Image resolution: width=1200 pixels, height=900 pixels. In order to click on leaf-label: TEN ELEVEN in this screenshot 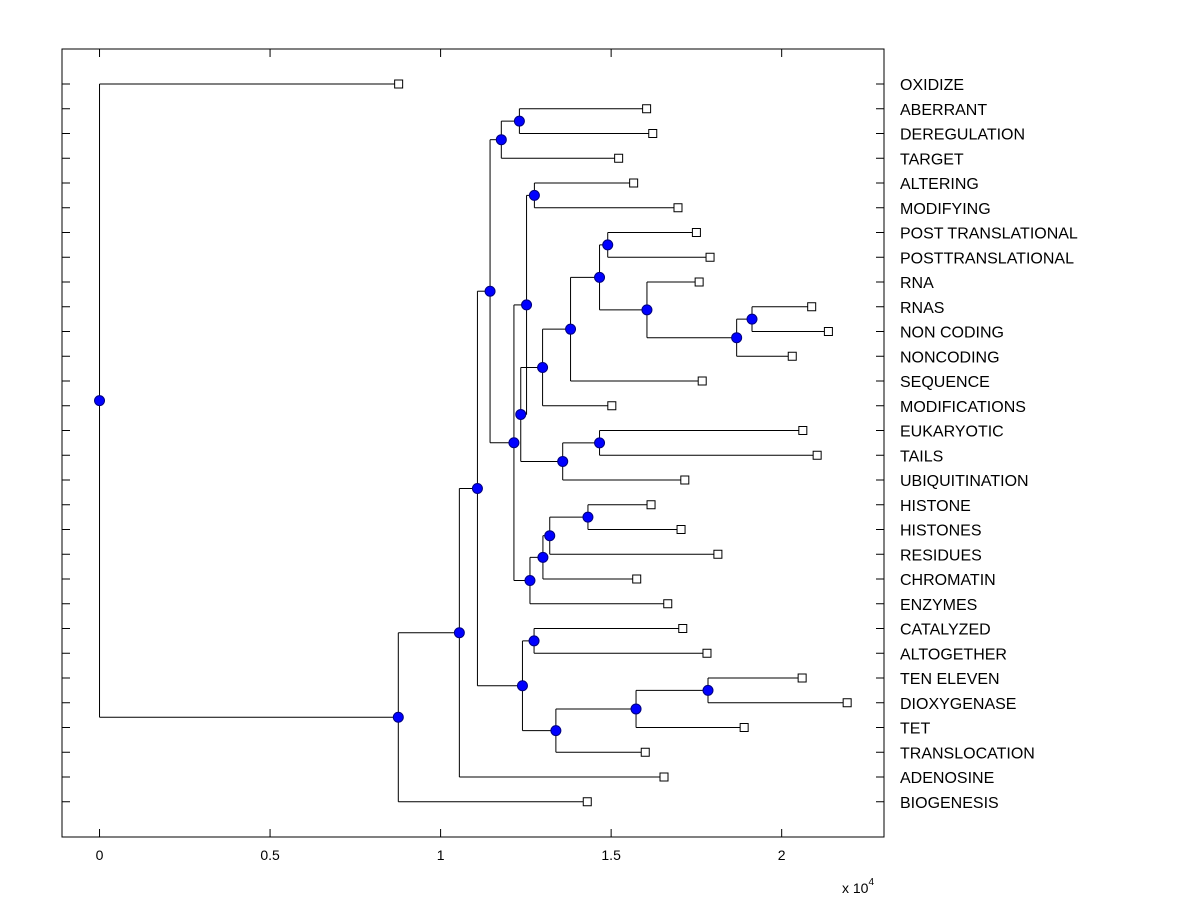, I will do `click(950, 679)`.